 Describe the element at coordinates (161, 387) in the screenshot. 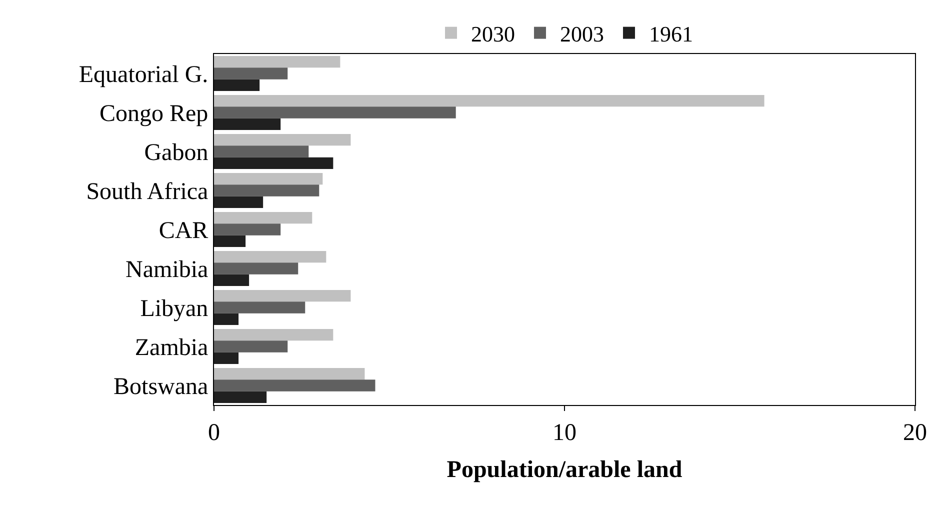

I see `y-tick-label: Botswana` at that location.